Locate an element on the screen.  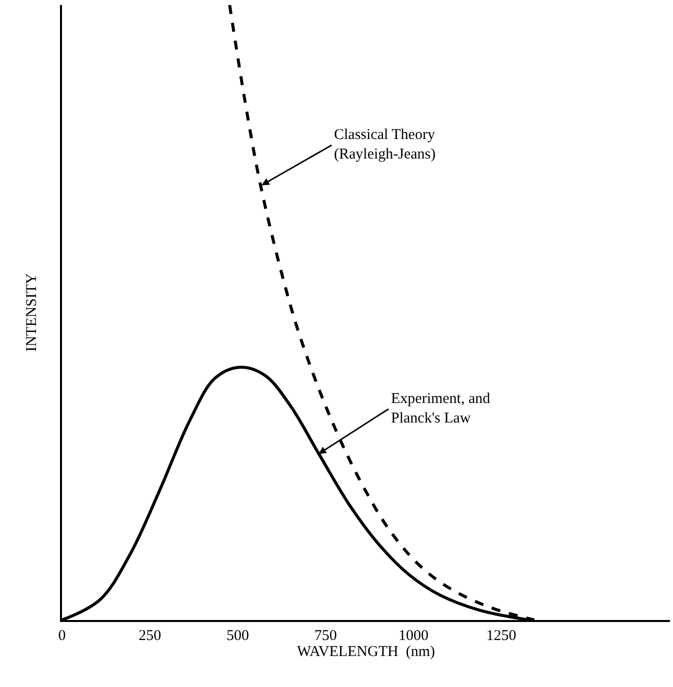
x-tick-label: 1000 is located at coordinates (413, 636).